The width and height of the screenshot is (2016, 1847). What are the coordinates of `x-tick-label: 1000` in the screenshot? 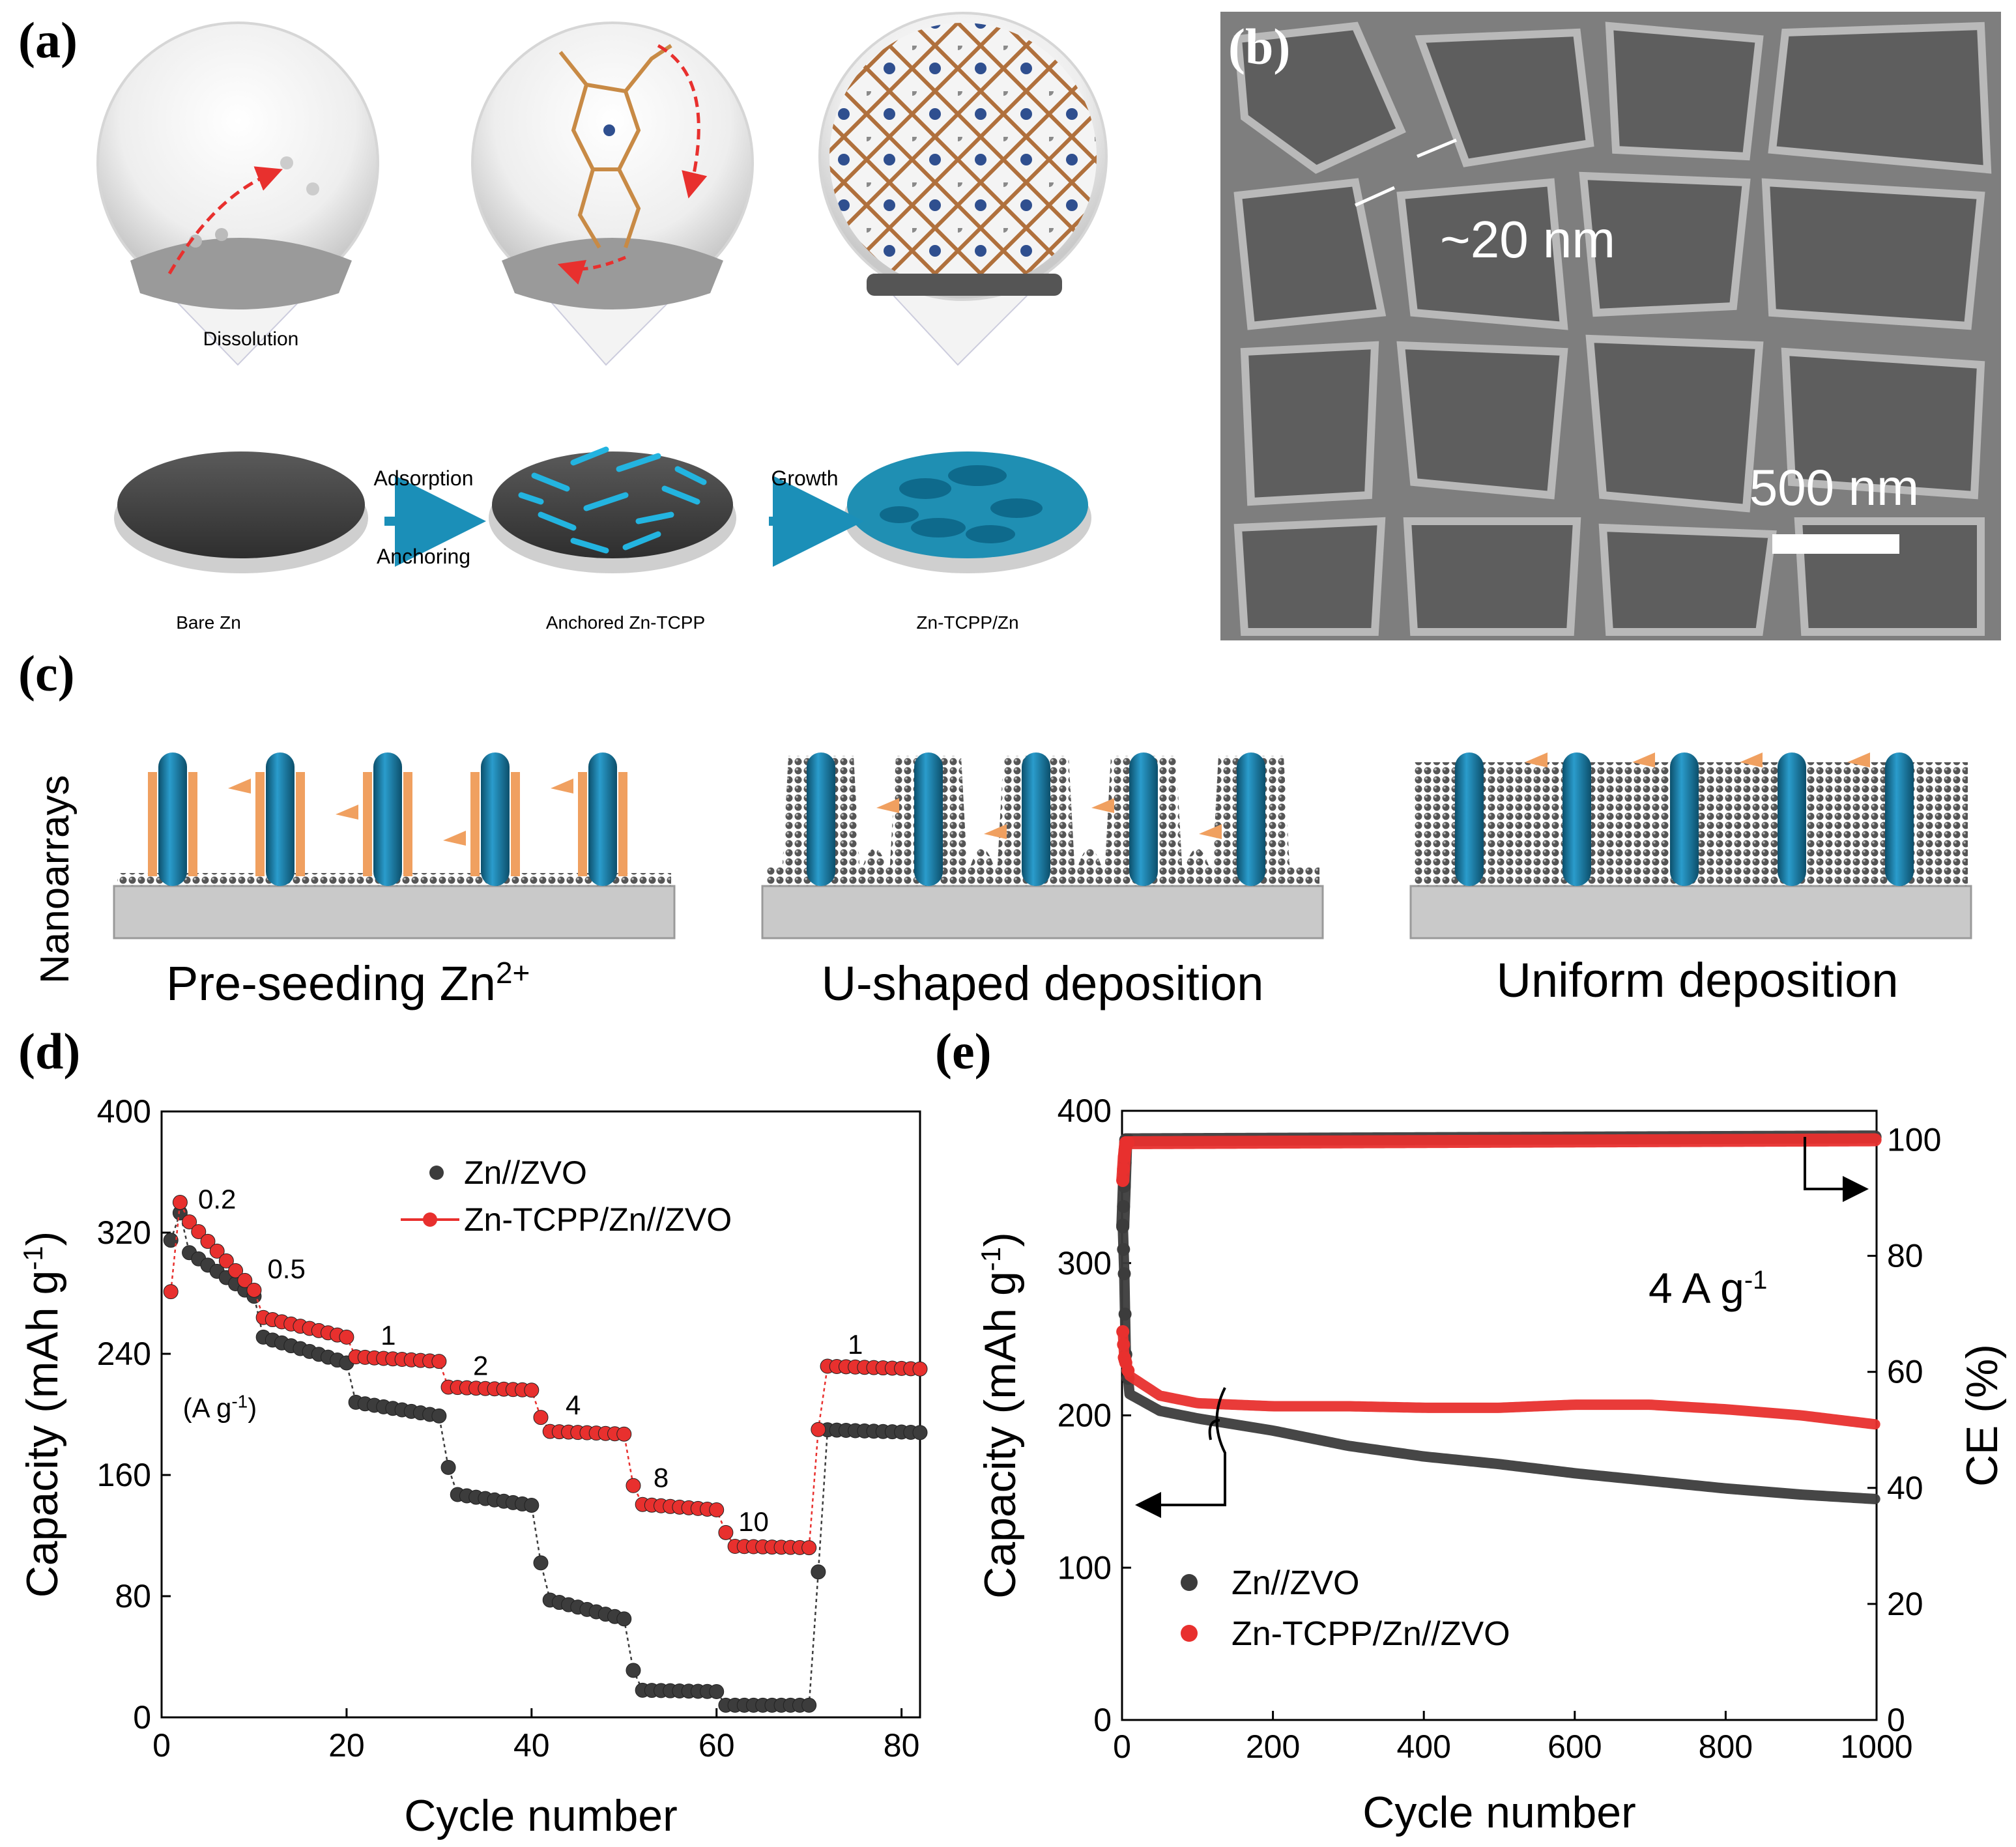 It's located at (1876, 1747).